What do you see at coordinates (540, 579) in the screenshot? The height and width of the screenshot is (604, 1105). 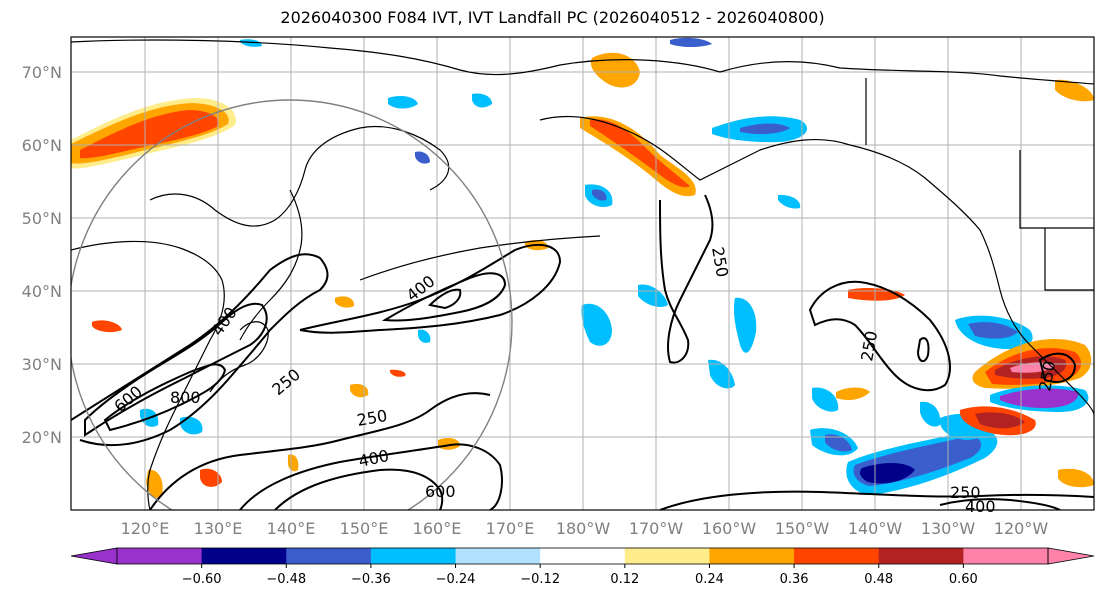 I see `colorbar-tick-label: −0.12` at bounding box center [540, 579].